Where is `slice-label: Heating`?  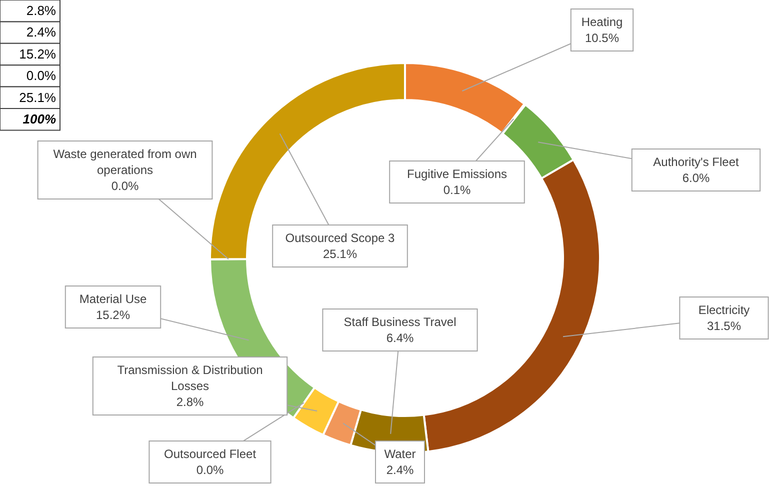
slice-label: Heating is located at coordinates (602, 22).